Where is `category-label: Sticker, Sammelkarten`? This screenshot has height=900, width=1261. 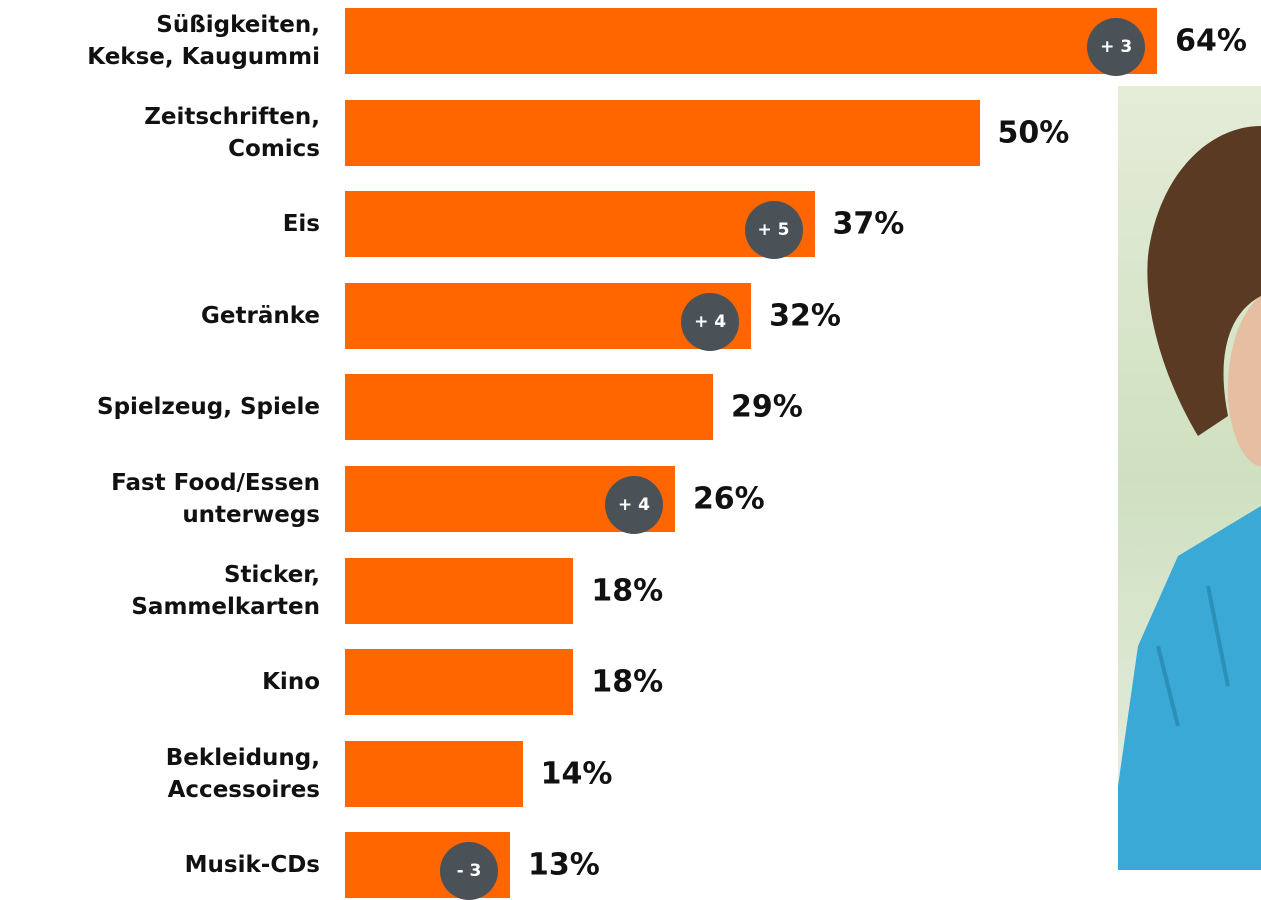
category-label: Sticker, Sammelkarten is located at coordinates (225, 590).